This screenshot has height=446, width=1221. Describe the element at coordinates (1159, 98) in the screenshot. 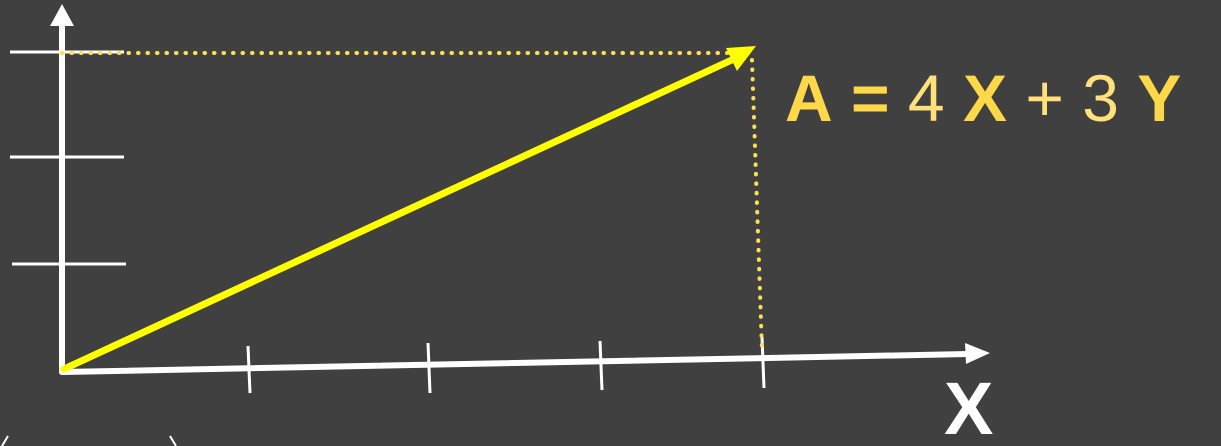

I see `y-basis: Y` at that location.